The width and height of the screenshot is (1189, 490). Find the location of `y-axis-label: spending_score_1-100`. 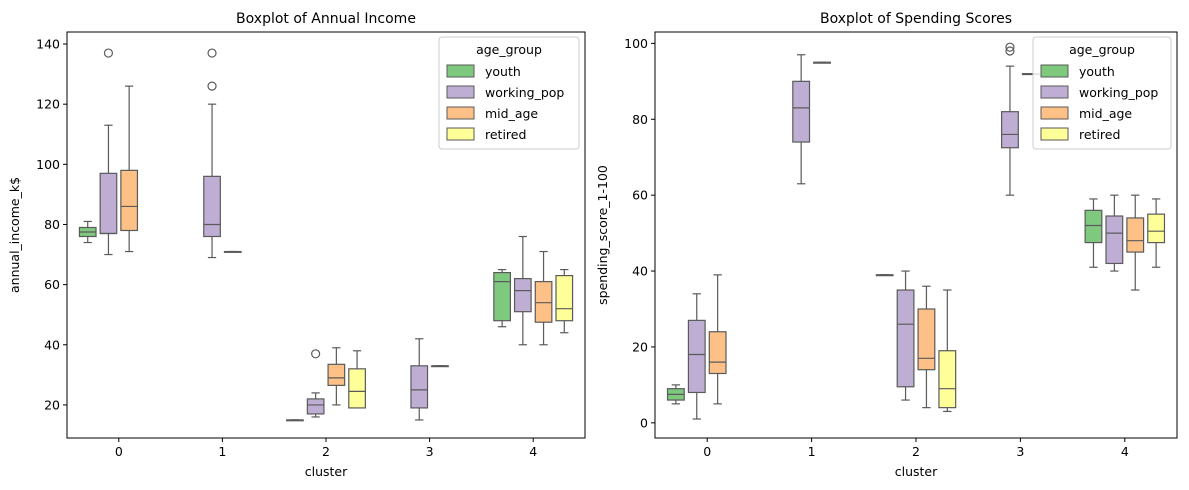

y-axis-label: spending_score_1-100 is located at coordinates (602, 235).